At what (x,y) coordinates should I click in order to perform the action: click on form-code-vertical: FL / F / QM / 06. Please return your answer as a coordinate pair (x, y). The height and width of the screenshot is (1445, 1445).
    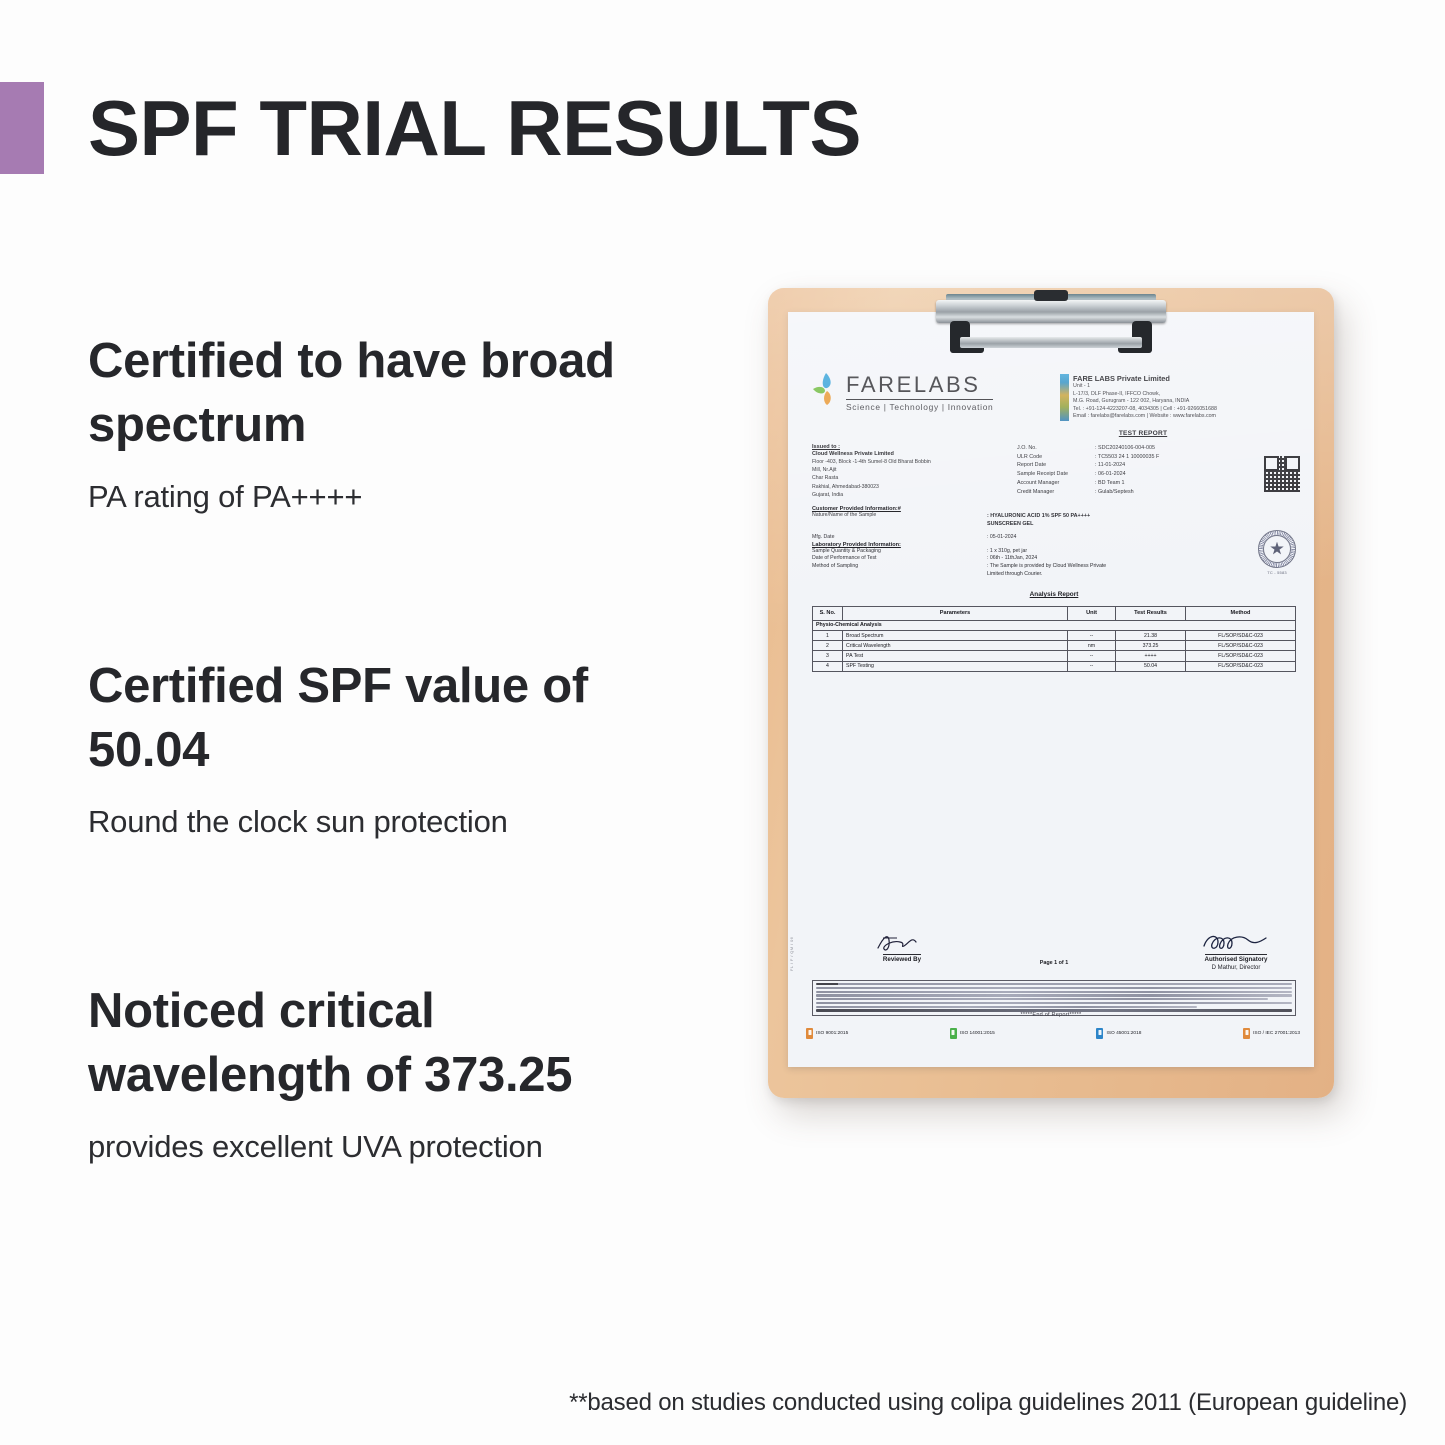
    Looking at the image, I should click on (791, 953).